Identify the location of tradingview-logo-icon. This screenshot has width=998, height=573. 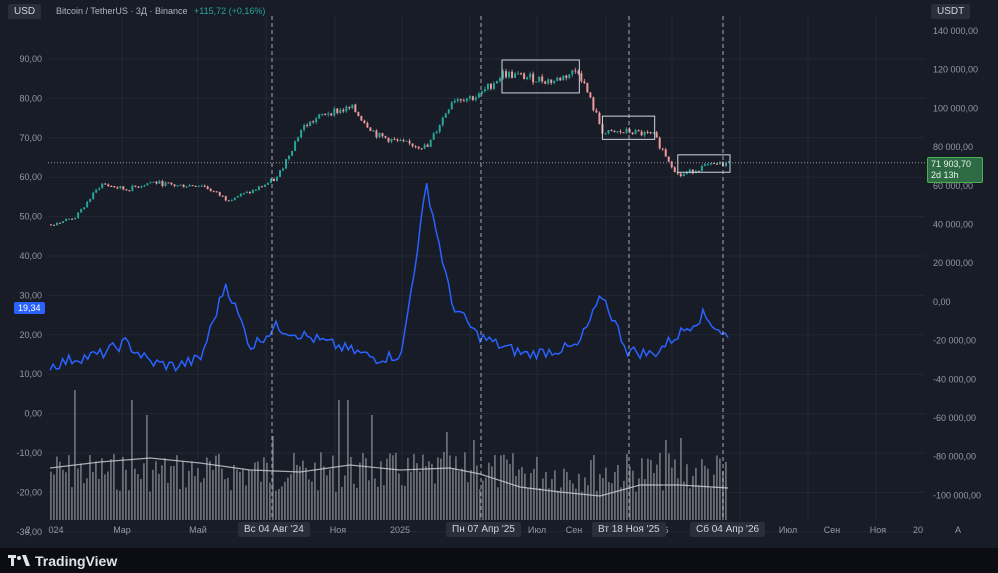
(19, 560).